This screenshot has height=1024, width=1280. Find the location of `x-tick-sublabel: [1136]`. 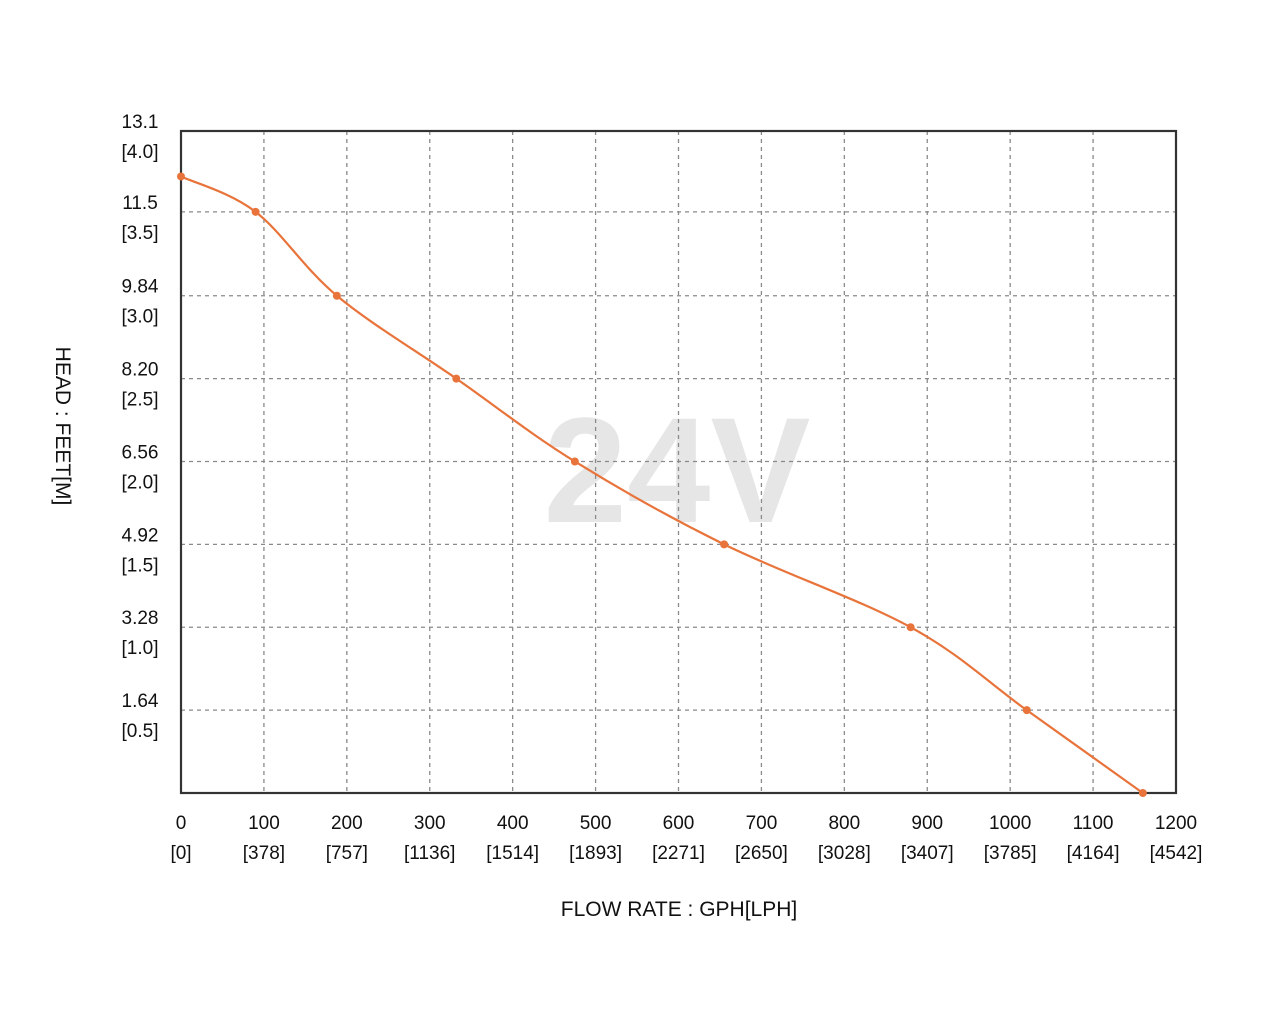

x-tick-sublabel: [1136] is located at coordinates (429, 853).